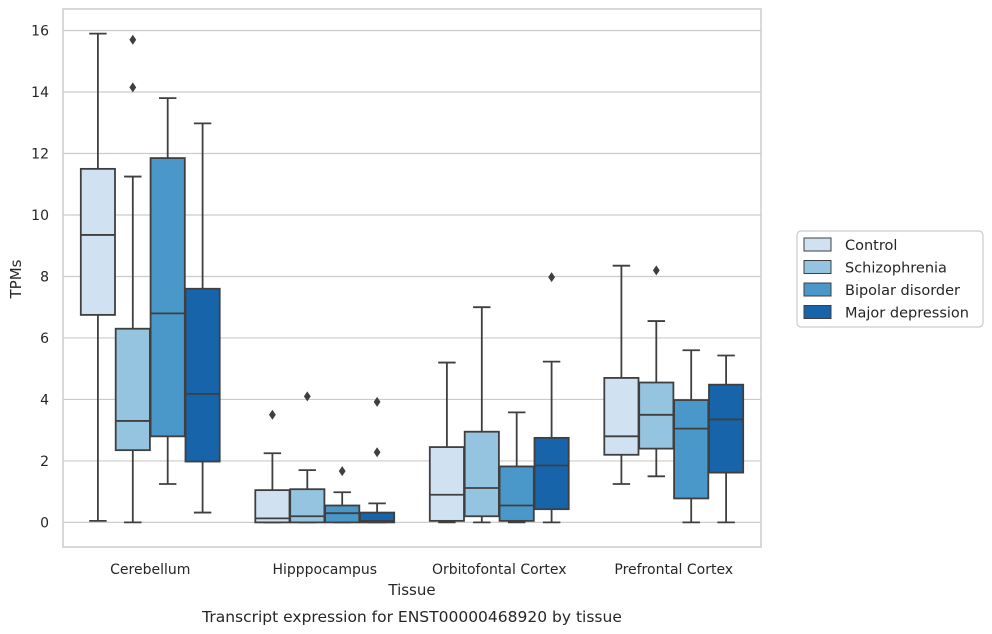 The height and width of the screenshot is (634, 992). I want to click on x-tick-label: Prefrontal Cortex, so click(673, 570).